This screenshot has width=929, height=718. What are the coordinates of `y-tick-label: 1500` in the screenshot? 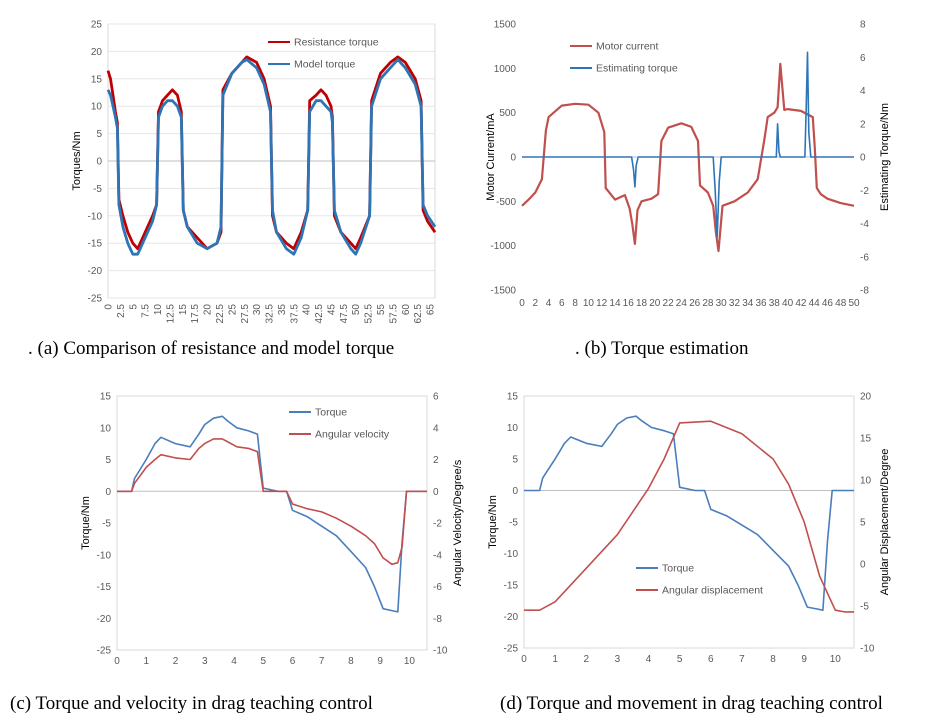 It's located at (505, 25).